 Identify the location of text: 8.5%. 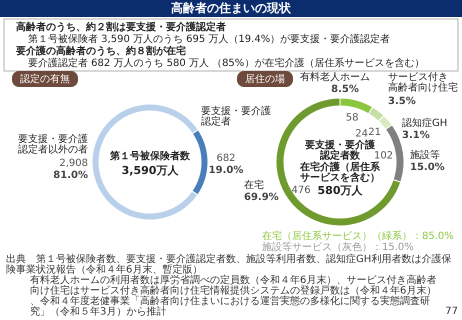
(345, 89).